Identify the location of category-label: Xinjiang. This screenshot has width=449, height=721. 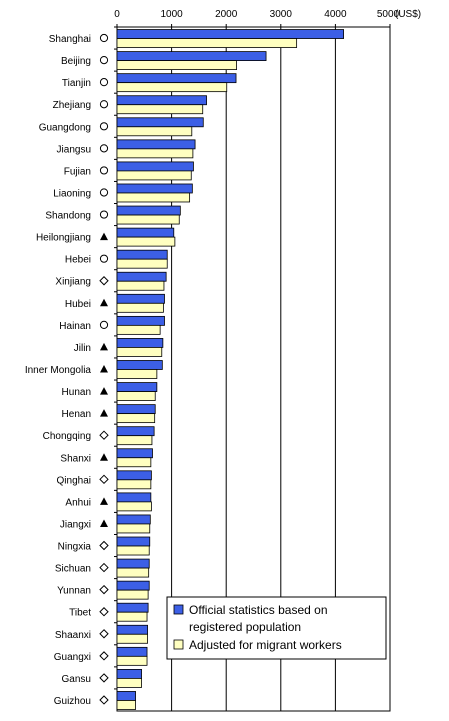
(73, 282).